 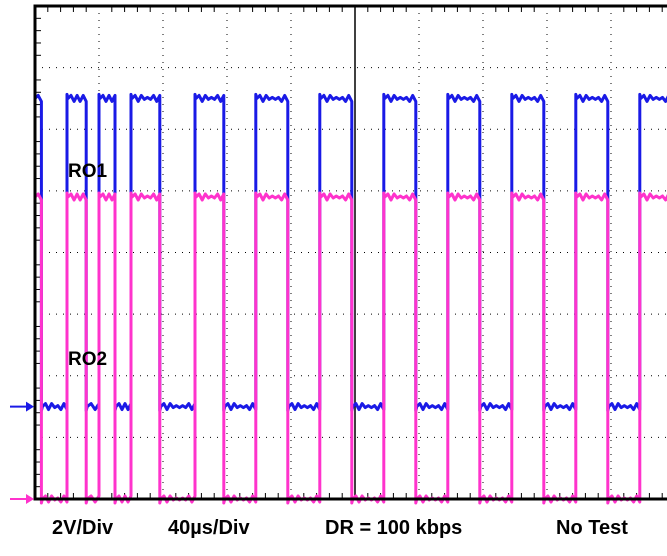 I want to click on volts-per-div-label: 2V/Div, so click(x=83, y=528).